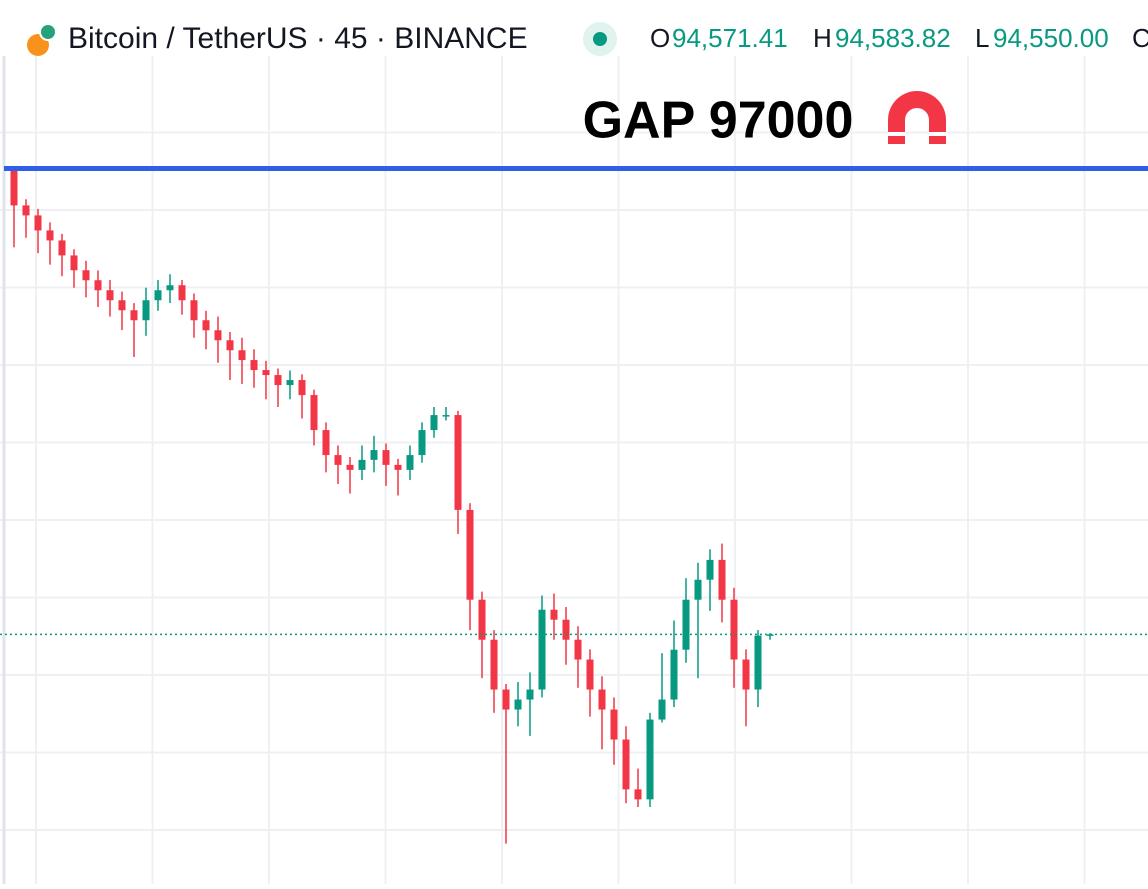 This screenshot has height=889, width=1148. I want to click on symbol: Bitcoin / TetherUS · 45 · BINANCE, so click(298, 38).